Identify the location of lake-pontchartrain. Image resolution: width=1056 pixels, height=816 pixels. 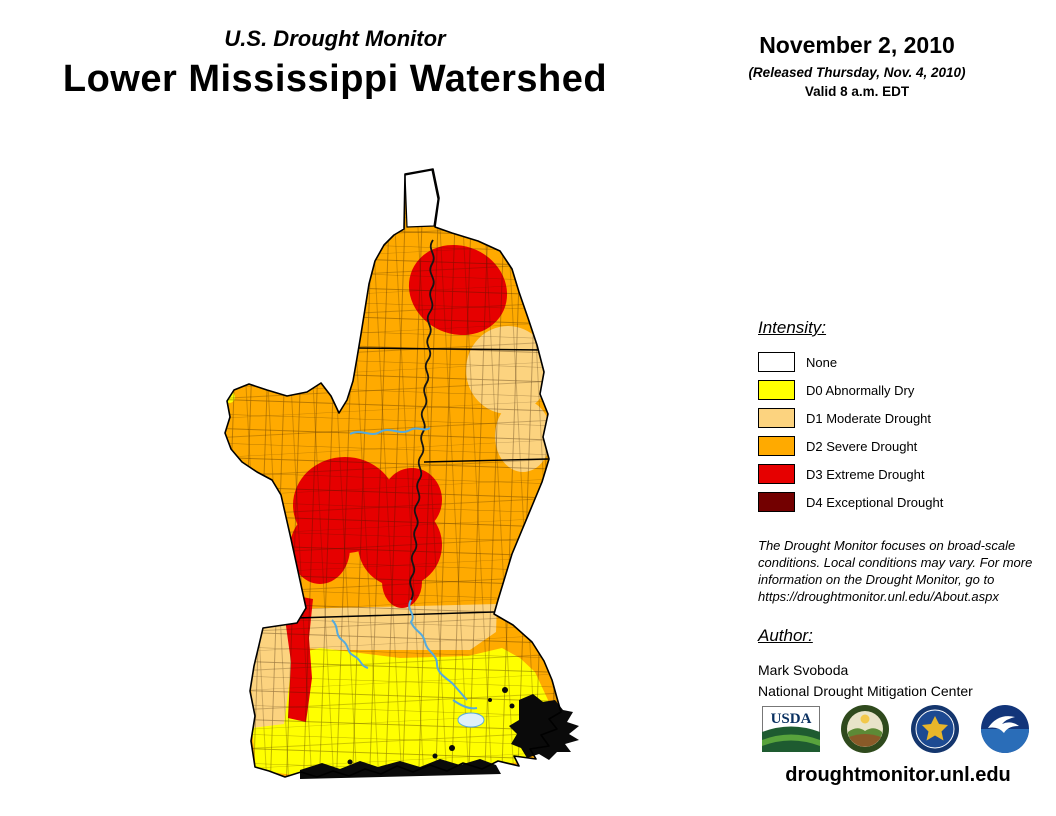
(471, 720).